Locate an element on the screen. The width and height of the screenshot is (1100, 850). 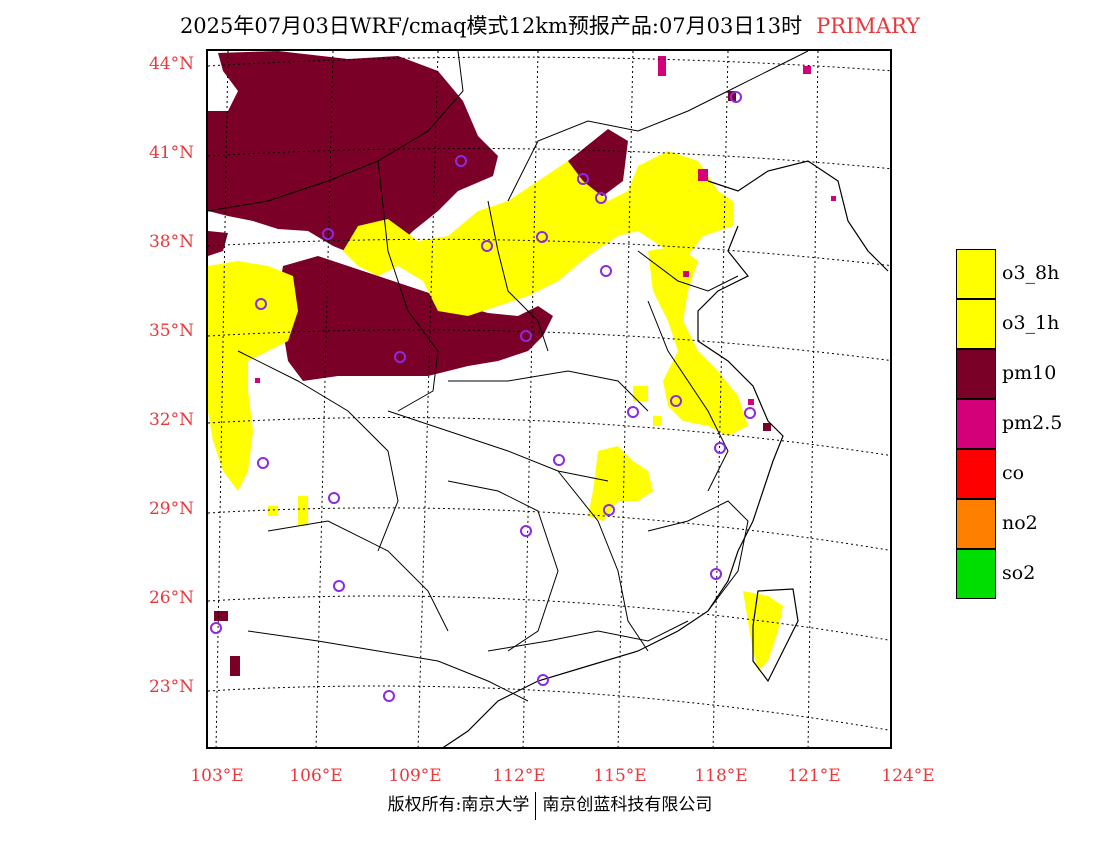
legend-label: co is located at coordinates (1013, 473).